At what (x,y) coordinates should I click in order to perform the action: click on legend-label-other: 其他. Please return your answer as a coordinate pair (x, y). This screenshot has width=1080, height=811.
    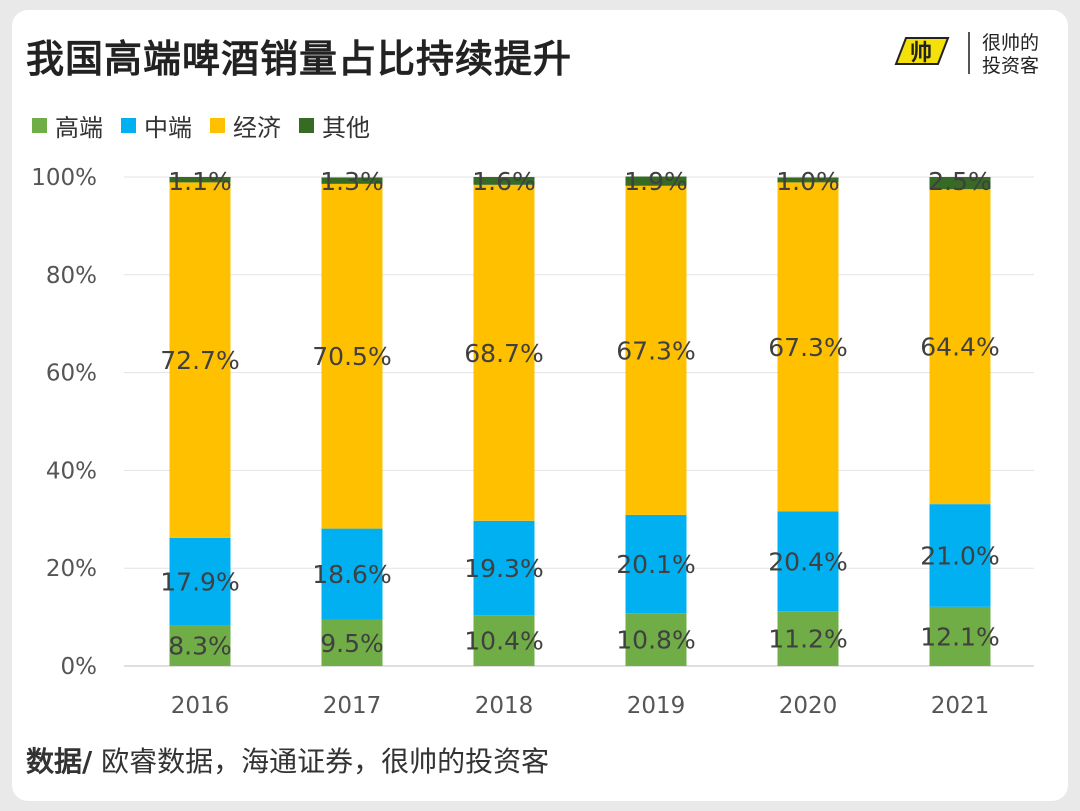
    Looking at the image, I should click on (346, 128).